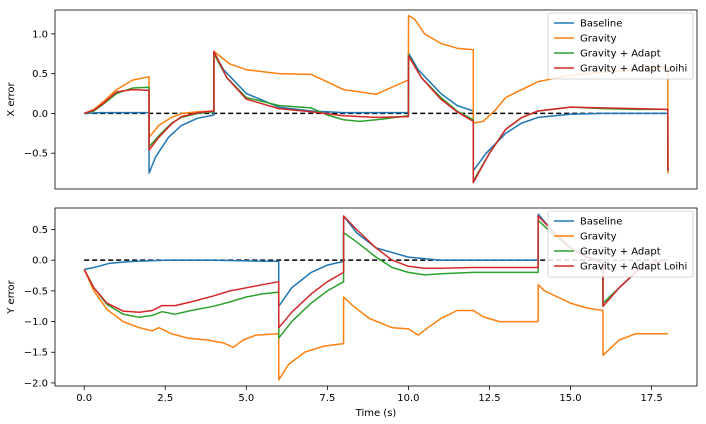 Image resolution: width=706 pixels, height=424 pixels. I want to click on x-tick-label: 5.0, so click(246, 398).